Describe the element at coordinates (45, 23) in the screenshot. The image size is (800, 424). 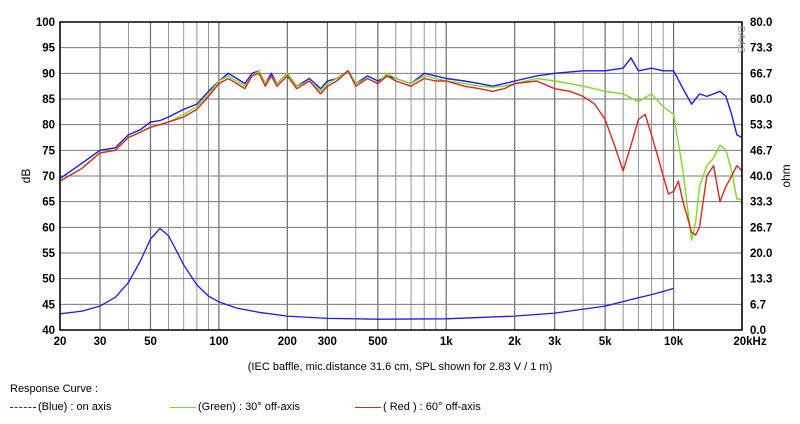
I see `y-tick-label: 100` at that location.